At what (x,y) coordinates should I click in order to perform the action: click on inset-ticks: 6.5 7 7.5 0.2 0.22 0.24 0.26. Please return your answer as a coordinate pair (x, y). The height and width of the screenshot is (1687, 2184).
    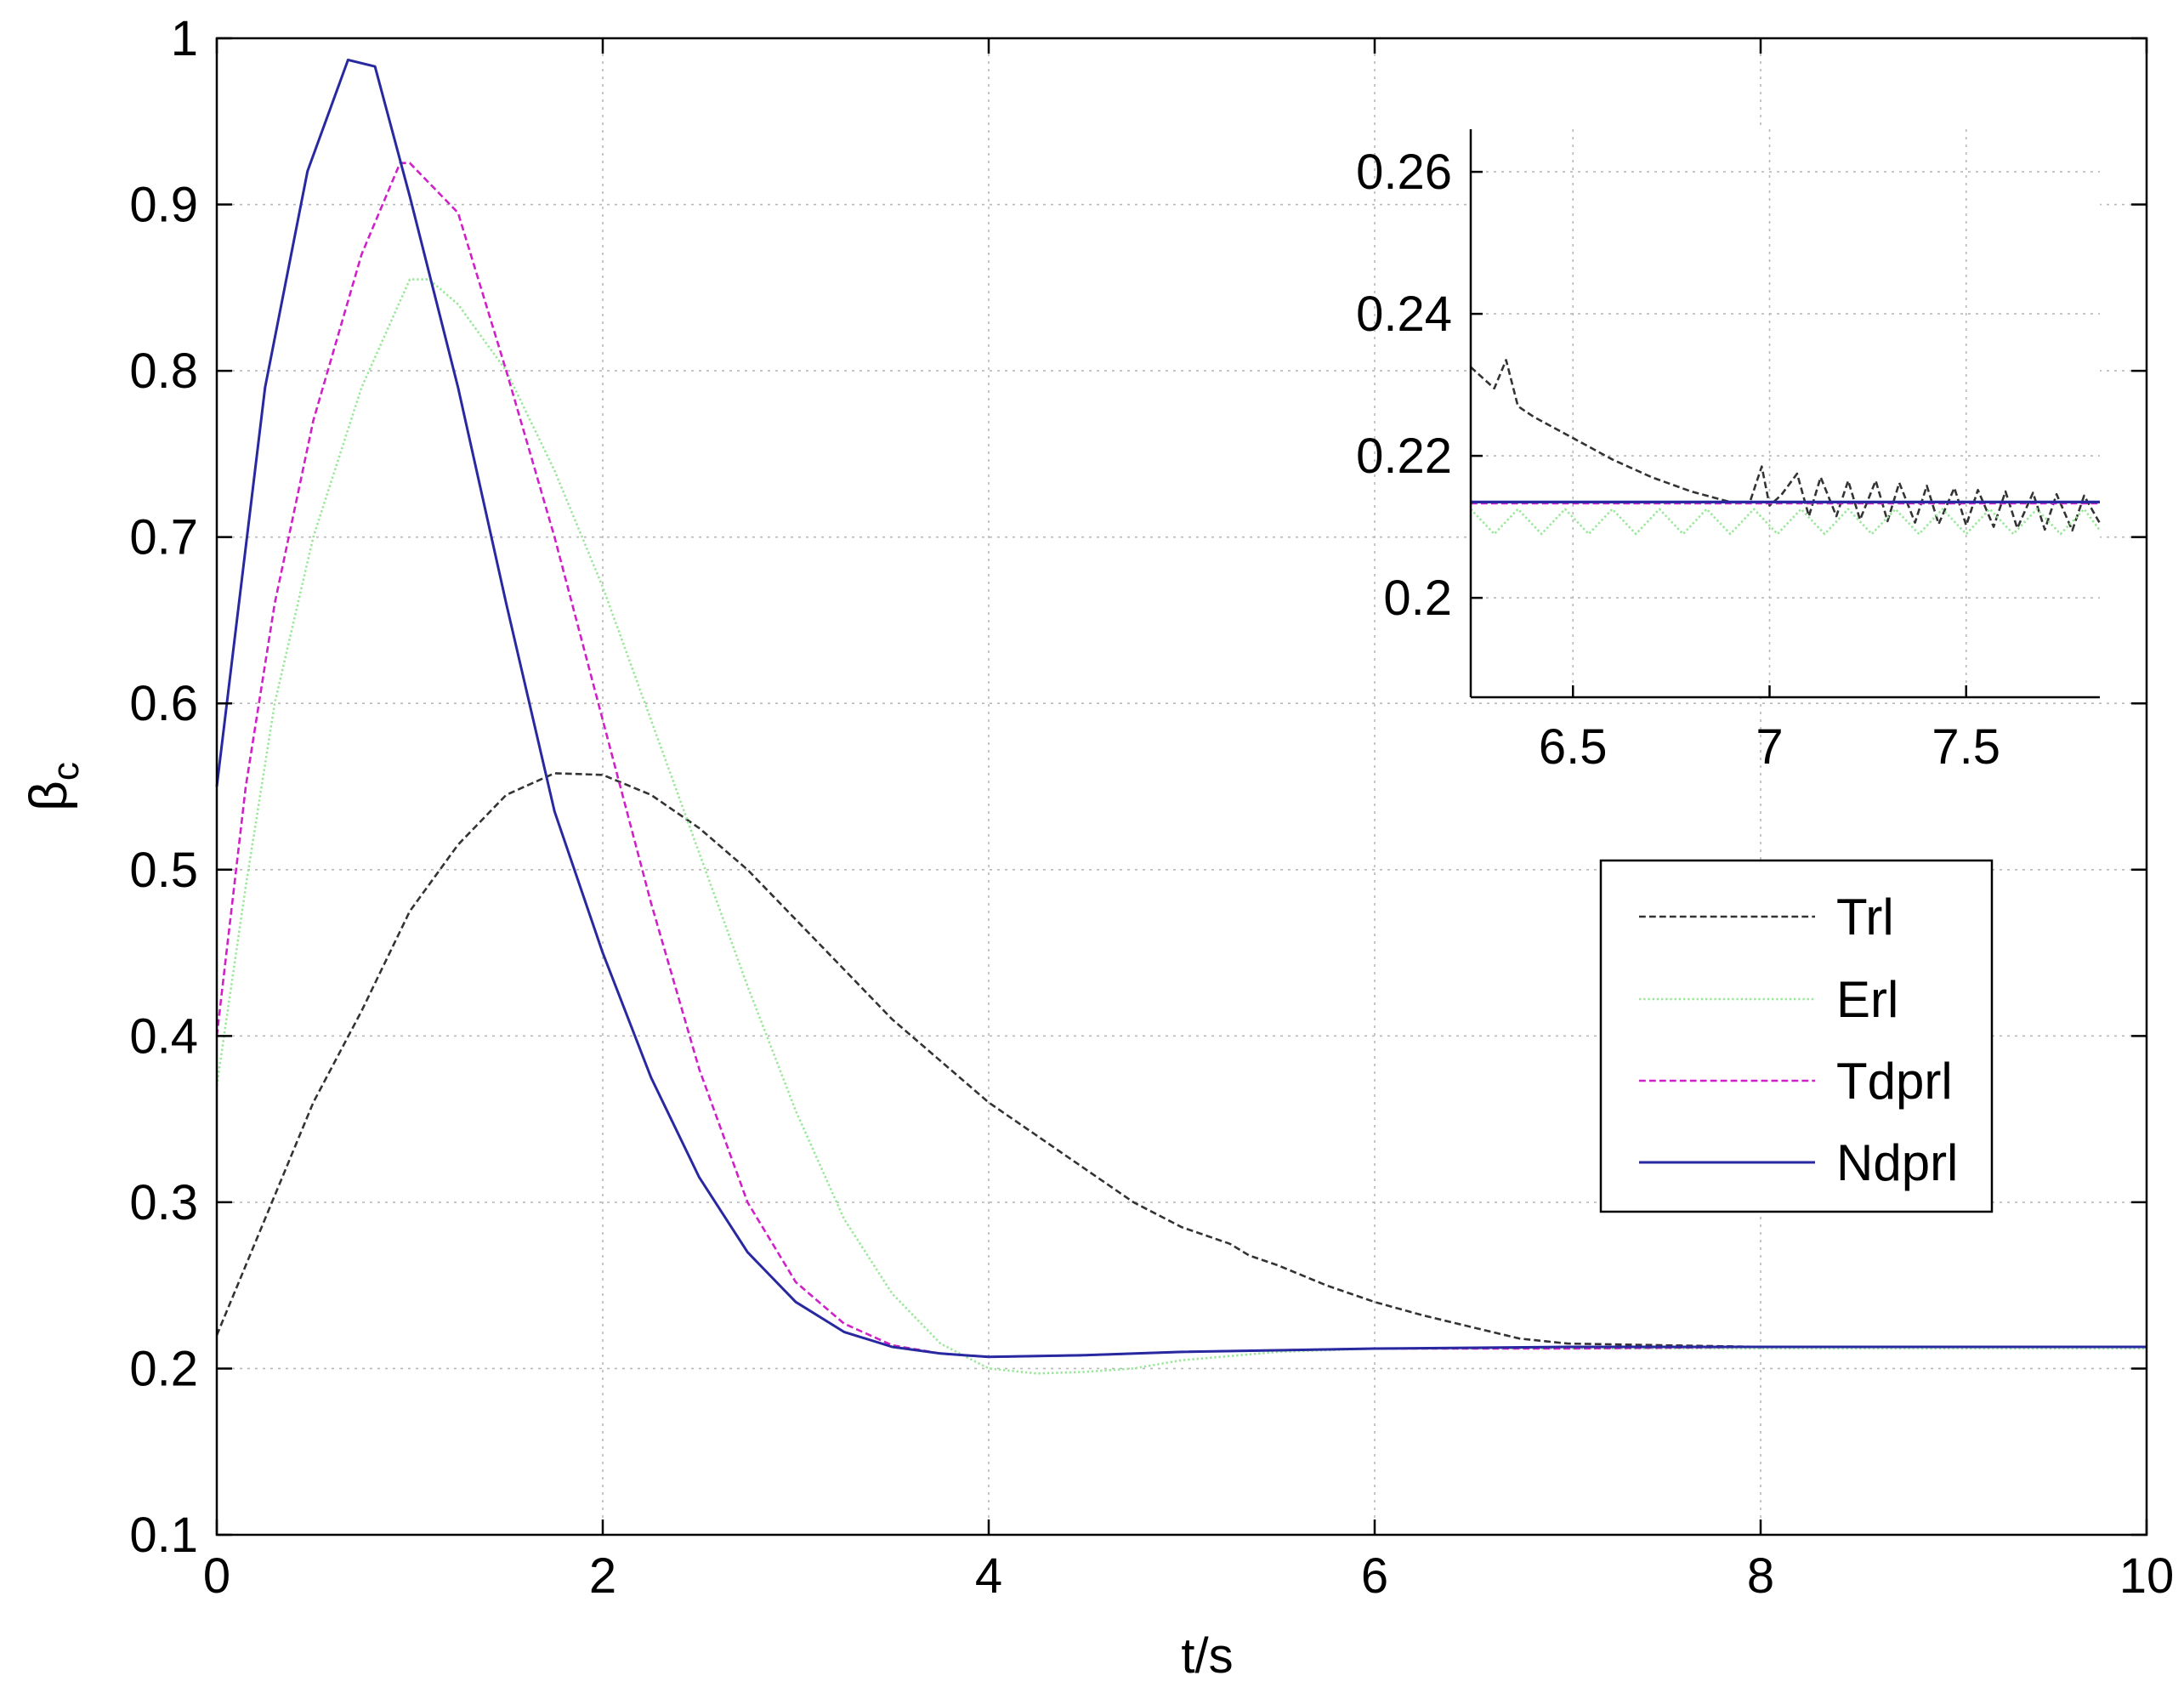
    Looking at the image, I should click on (1678, 460).